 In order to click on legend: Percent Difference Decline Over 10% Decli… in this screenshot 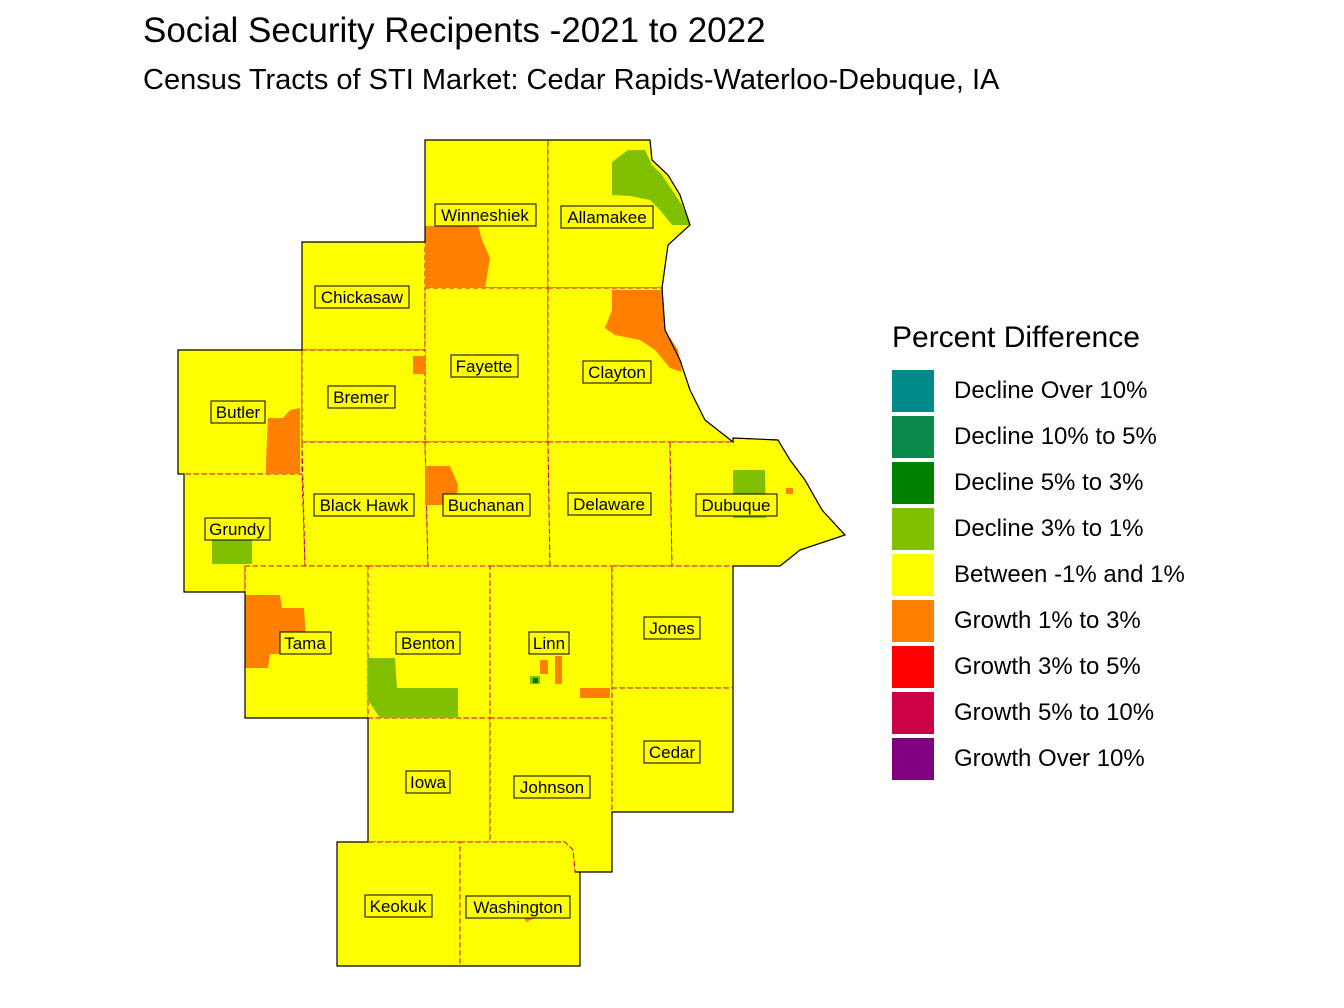, I will do `click(1038, 550)`.